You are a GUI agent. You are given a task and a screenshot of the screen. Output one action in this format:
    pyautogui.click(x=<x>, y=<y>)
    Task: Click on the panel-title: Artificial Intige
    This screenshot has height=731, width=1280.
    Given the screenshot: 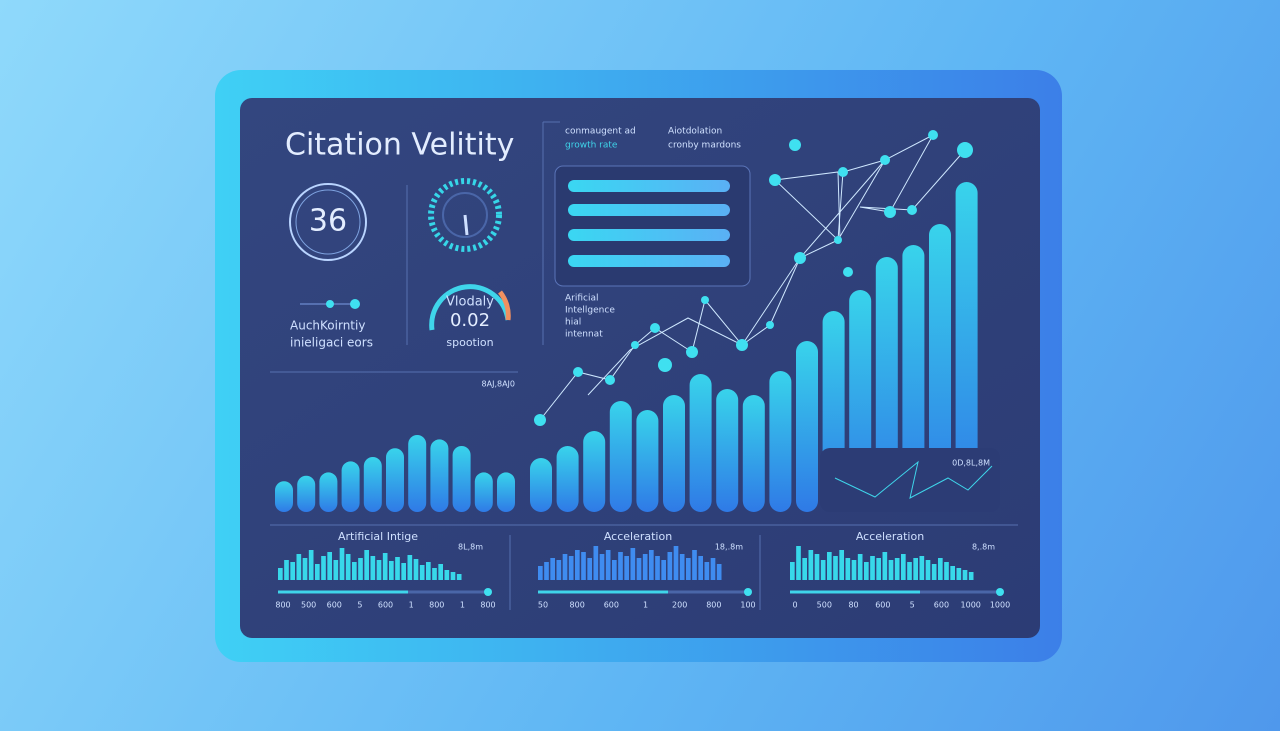 What is the action you would take?
    pyautogui.click(x=378, y=536)
    